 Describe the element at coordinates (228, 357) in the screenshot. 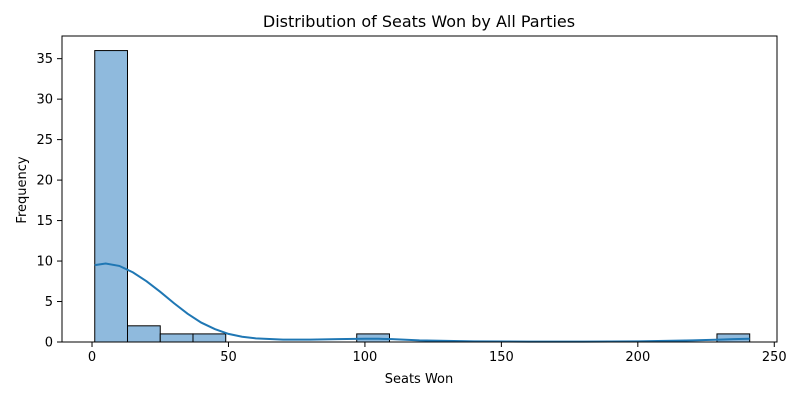

I see `x-tick-label: 50` at that location.